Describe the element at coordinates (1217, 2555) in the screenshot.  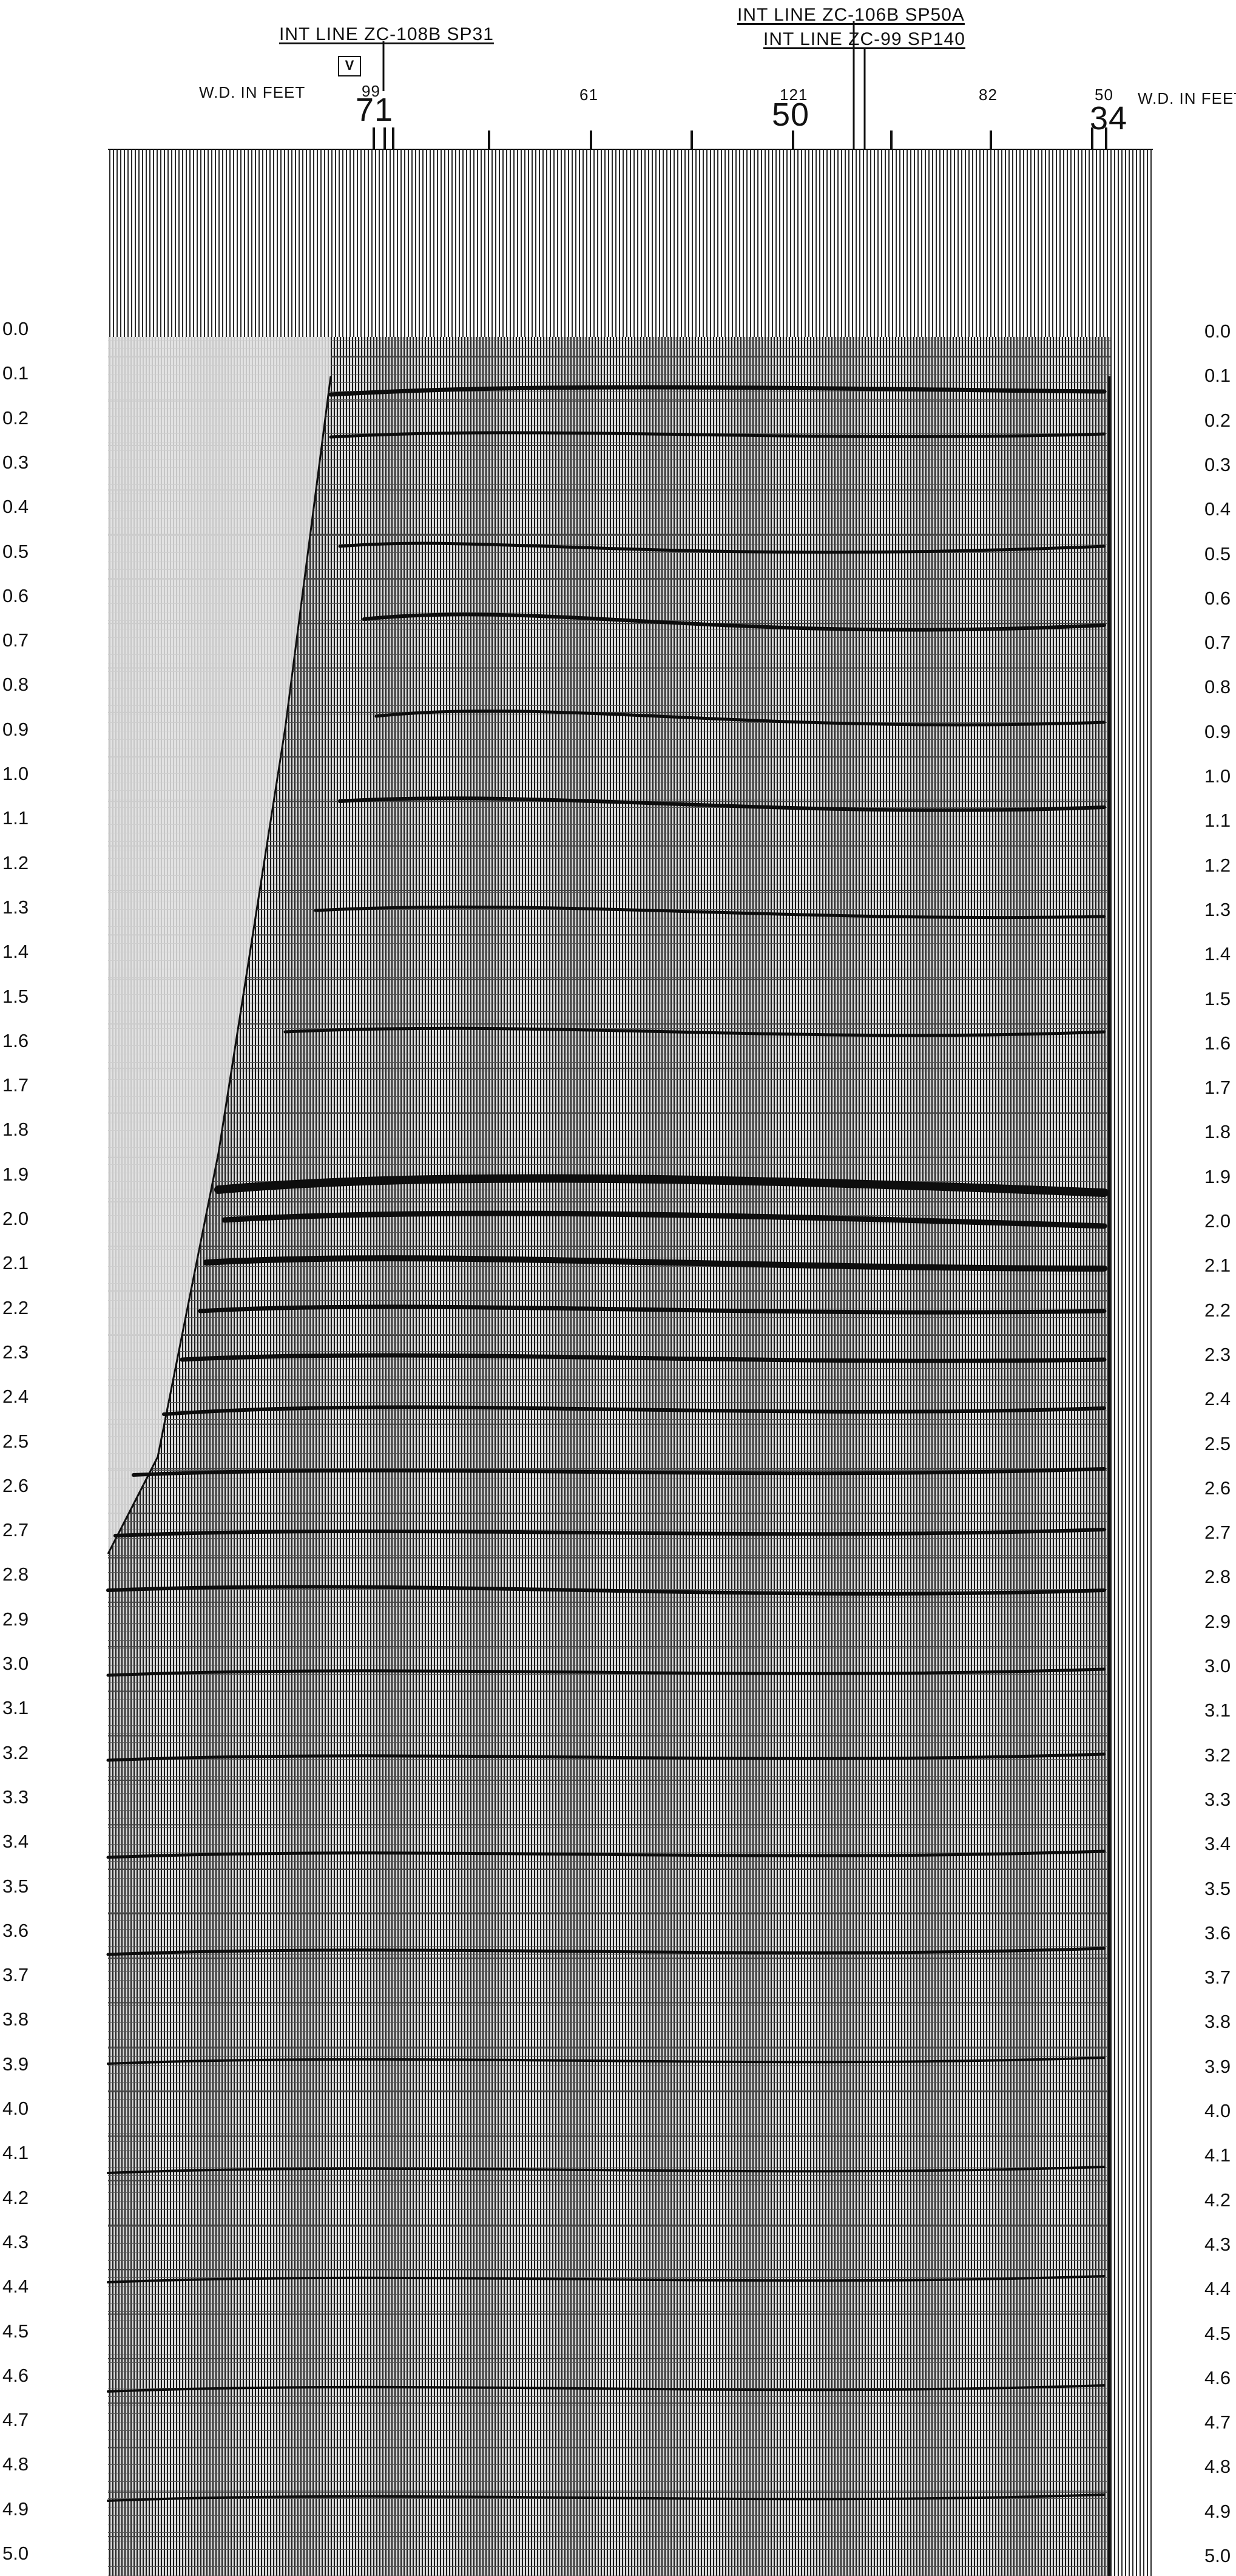
I see `time-label-right: 5.0` at that location.